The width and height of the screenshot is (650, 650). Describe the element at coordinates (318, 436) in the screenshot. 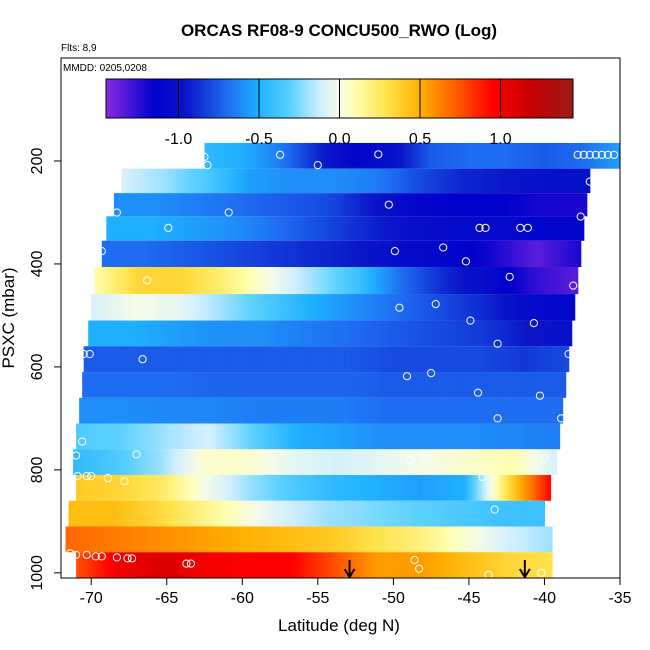

I see `heatmap-row` at that location.